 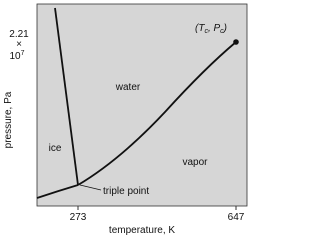 What do you see at coordinates (195, 162) in the screenshot?
I see `region-label: vapor` at bounding box center [195, 162].